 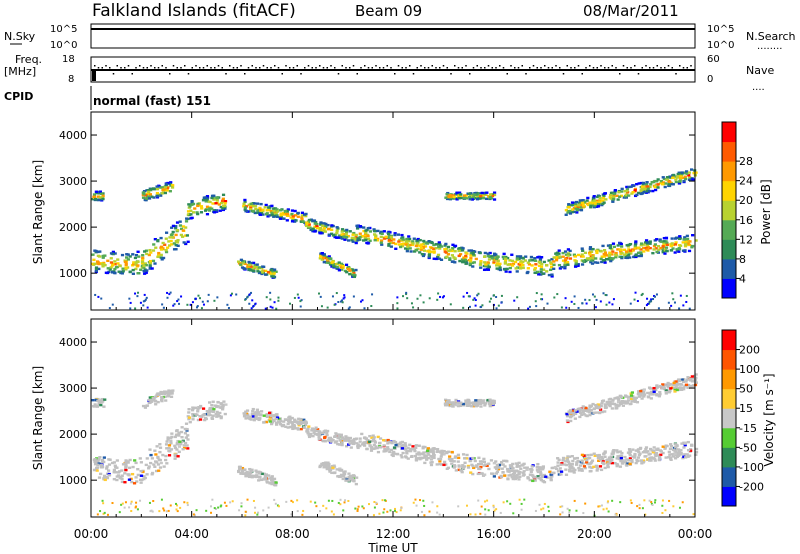 I want to click on x-tick-label: 12:00, so click(x=393, y=534).